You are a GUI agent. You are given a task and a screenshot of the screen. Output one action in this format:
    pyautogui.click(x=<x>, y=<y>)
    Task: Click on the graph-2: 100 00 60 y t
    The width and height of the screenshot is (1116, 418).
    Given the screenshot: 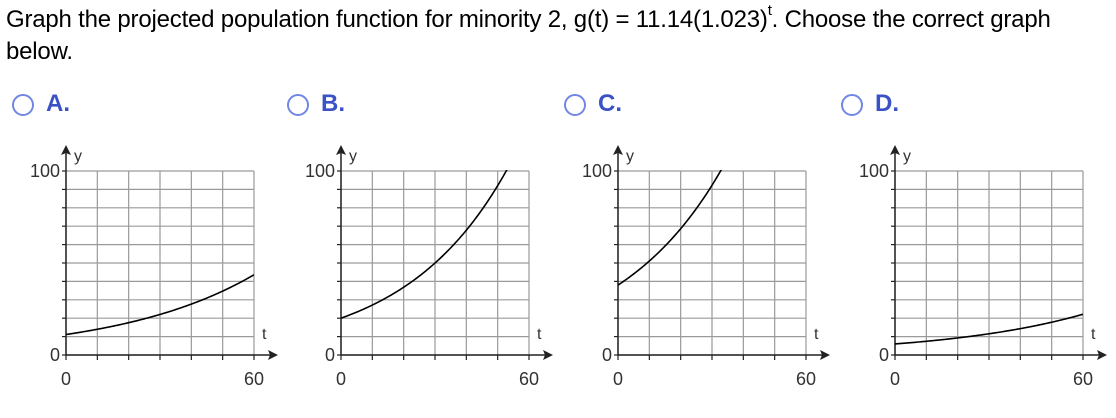 What is the action you would take?
    pyautogui.click(x=429, y=267)
    